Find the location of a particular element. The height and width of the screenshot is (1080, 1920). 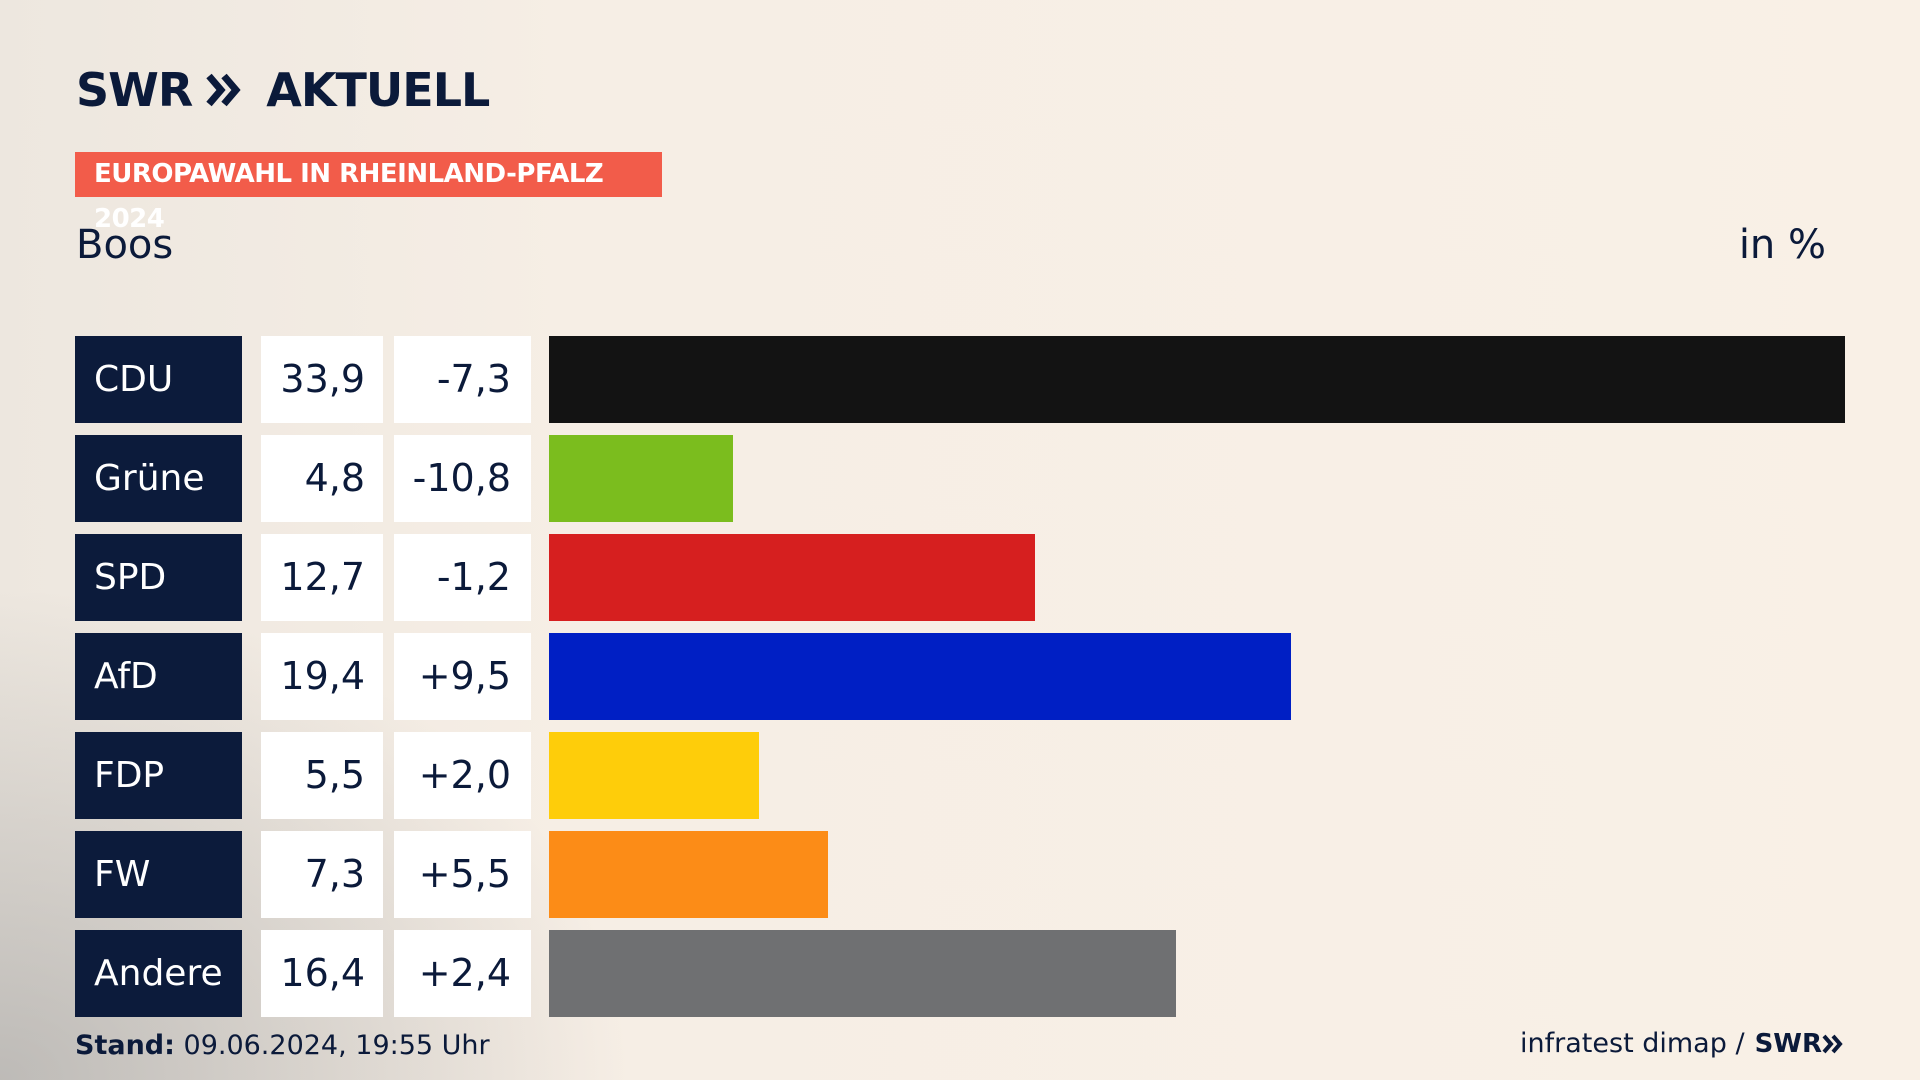

timestamp: Stand: 09.06.2024, 19:55 Uhr is located at coordinates (282, 1045).